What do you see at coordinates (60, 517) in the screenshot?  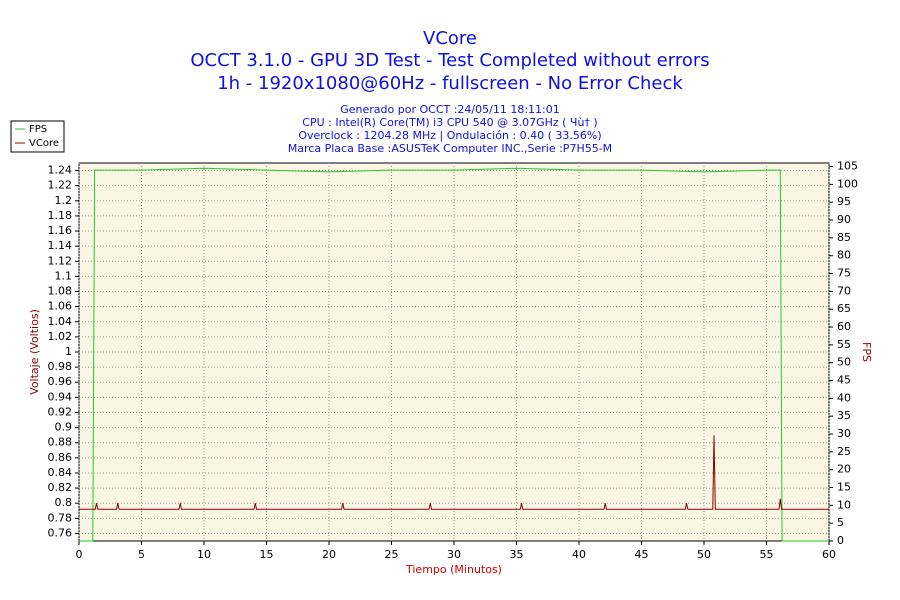 I see `y-tick-label: 0.78` at bounding box center [60, 517].